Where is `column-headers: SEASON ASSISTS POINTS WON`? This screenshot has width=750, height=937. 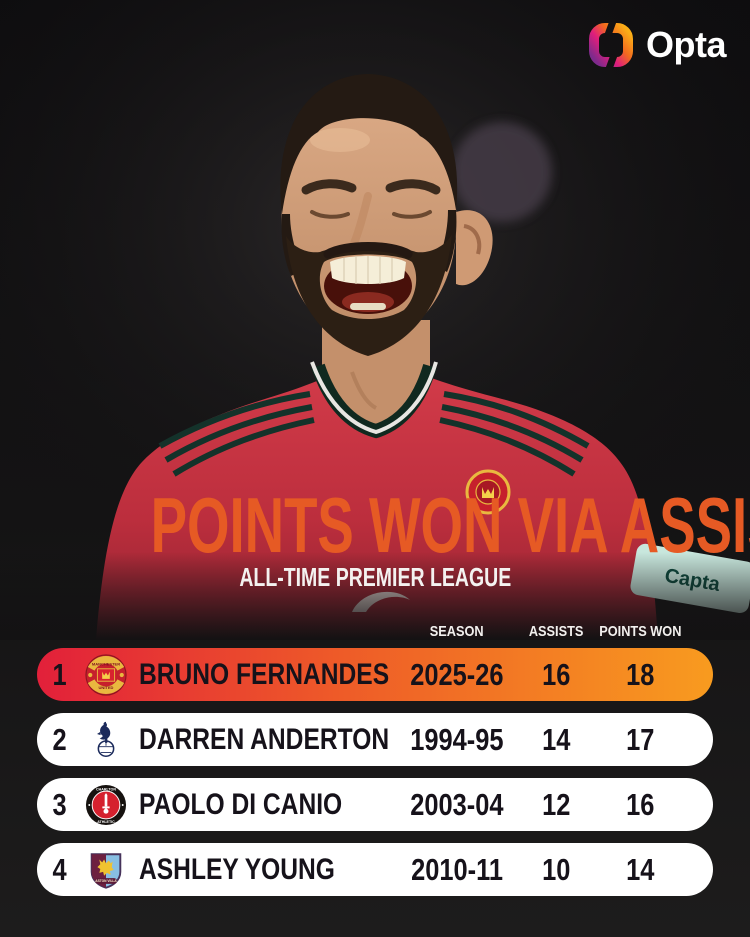 column-headers: SEASON ASSISTS POINTS WON is located at coordinates (375, 631).